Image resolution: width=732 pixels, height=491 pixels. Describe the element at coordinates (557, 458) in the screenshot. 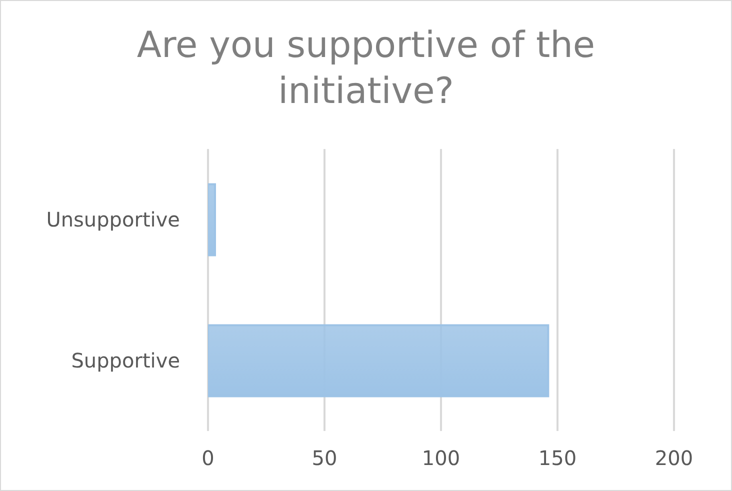

I see `x-tick-label: 150` at that location.